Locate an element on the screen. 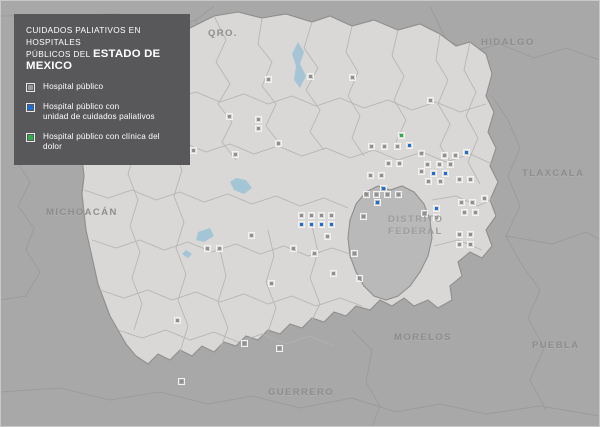 Image resolution: width=600 pixels, height=427 pixels. state-label-tlaxcala: TLAXCALA is located at coordinates (553, 173).